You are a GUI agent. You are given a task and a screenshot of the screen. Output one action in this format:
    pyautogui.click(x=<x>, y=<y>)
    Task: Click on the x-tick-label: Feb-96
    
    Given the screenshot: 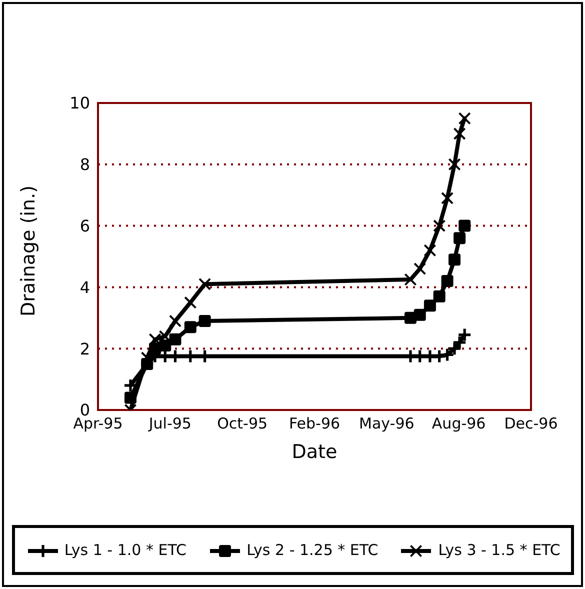 What is the action you would take?
    pyautogui.click(x=314, y=423)
    